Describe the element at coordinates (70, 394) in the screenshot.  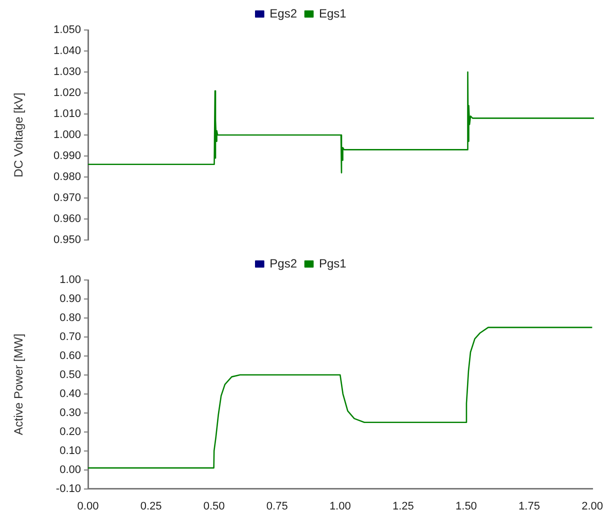
I see `y-tick-label: 0.40` at that location.